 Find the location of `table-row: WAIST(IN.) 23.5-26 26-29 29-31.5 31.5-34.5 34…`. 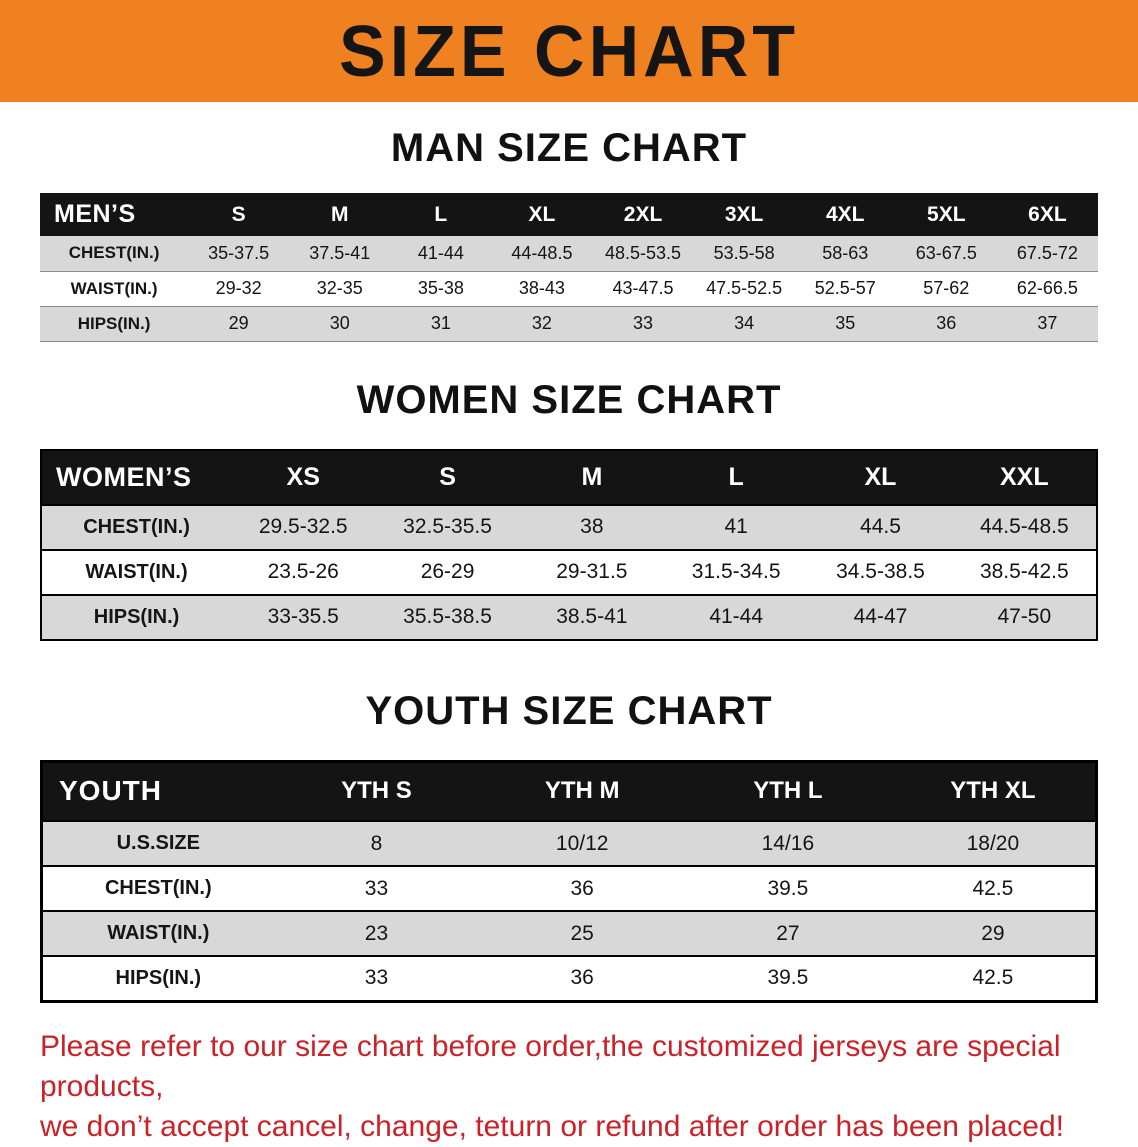

table-row: WAIST(IN.) 23.5-26 26-29 29-31.5 31.5-34.5 34… is located at coordinates (569, 572).